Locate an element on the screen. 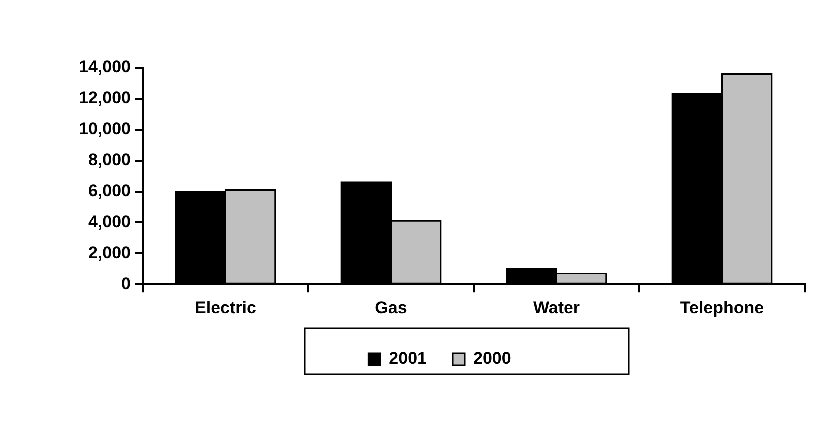 The width and height of the screenshot is (813, 438). legend-label: 2001 is located at coordinates (408, 358).